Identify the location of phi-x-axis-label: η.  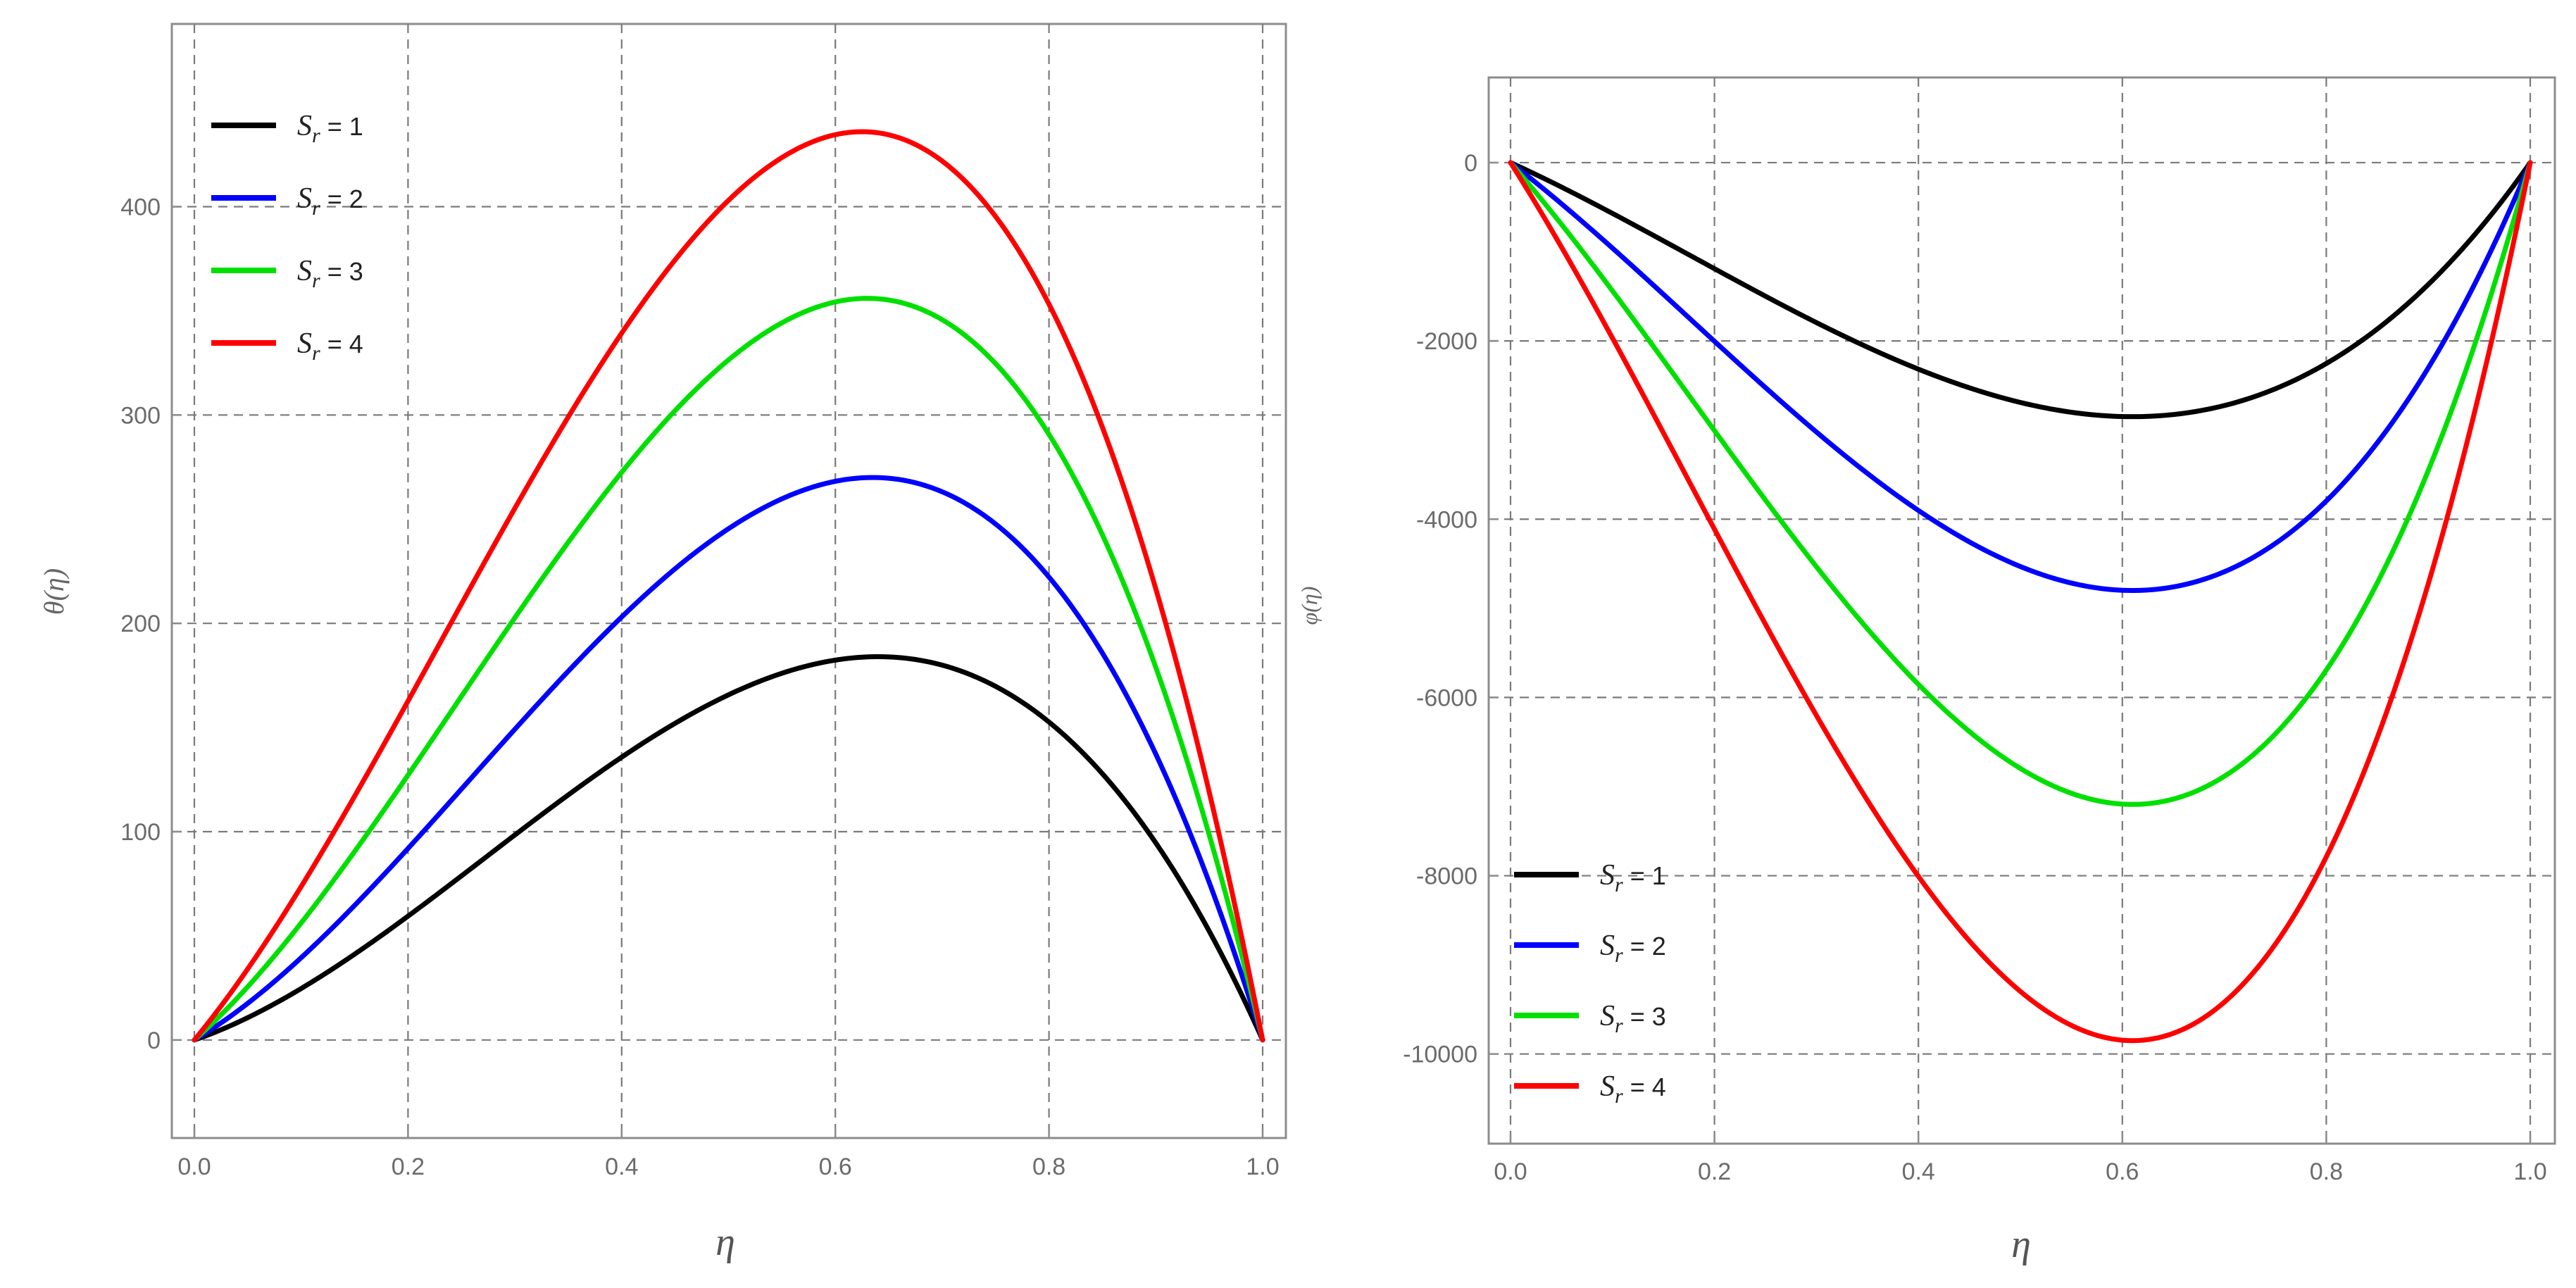
(2021, 1244).